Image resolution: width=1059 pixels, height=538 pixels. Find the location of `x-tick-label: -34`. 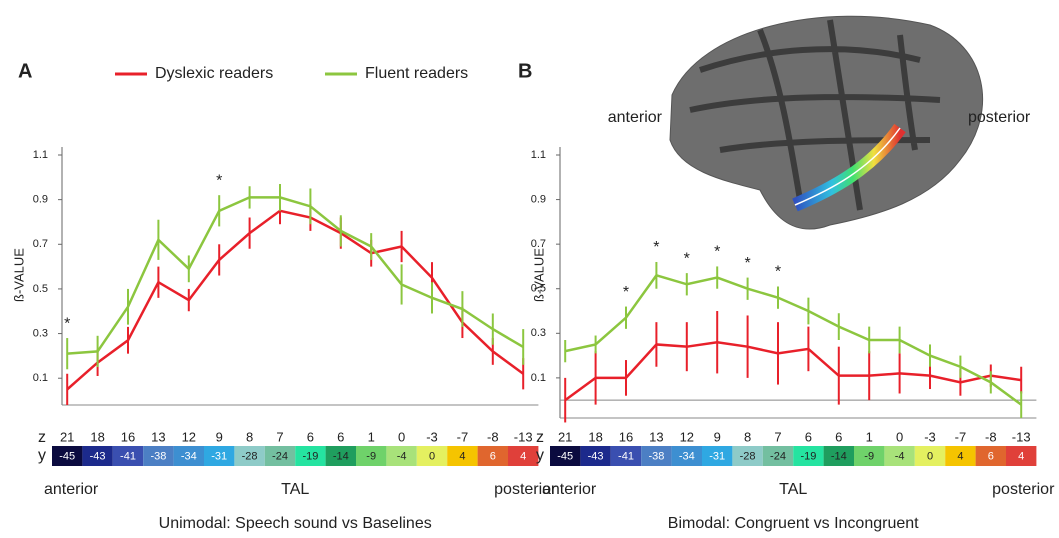

x-tick-label: -34 is located at coordinates (189, 456).